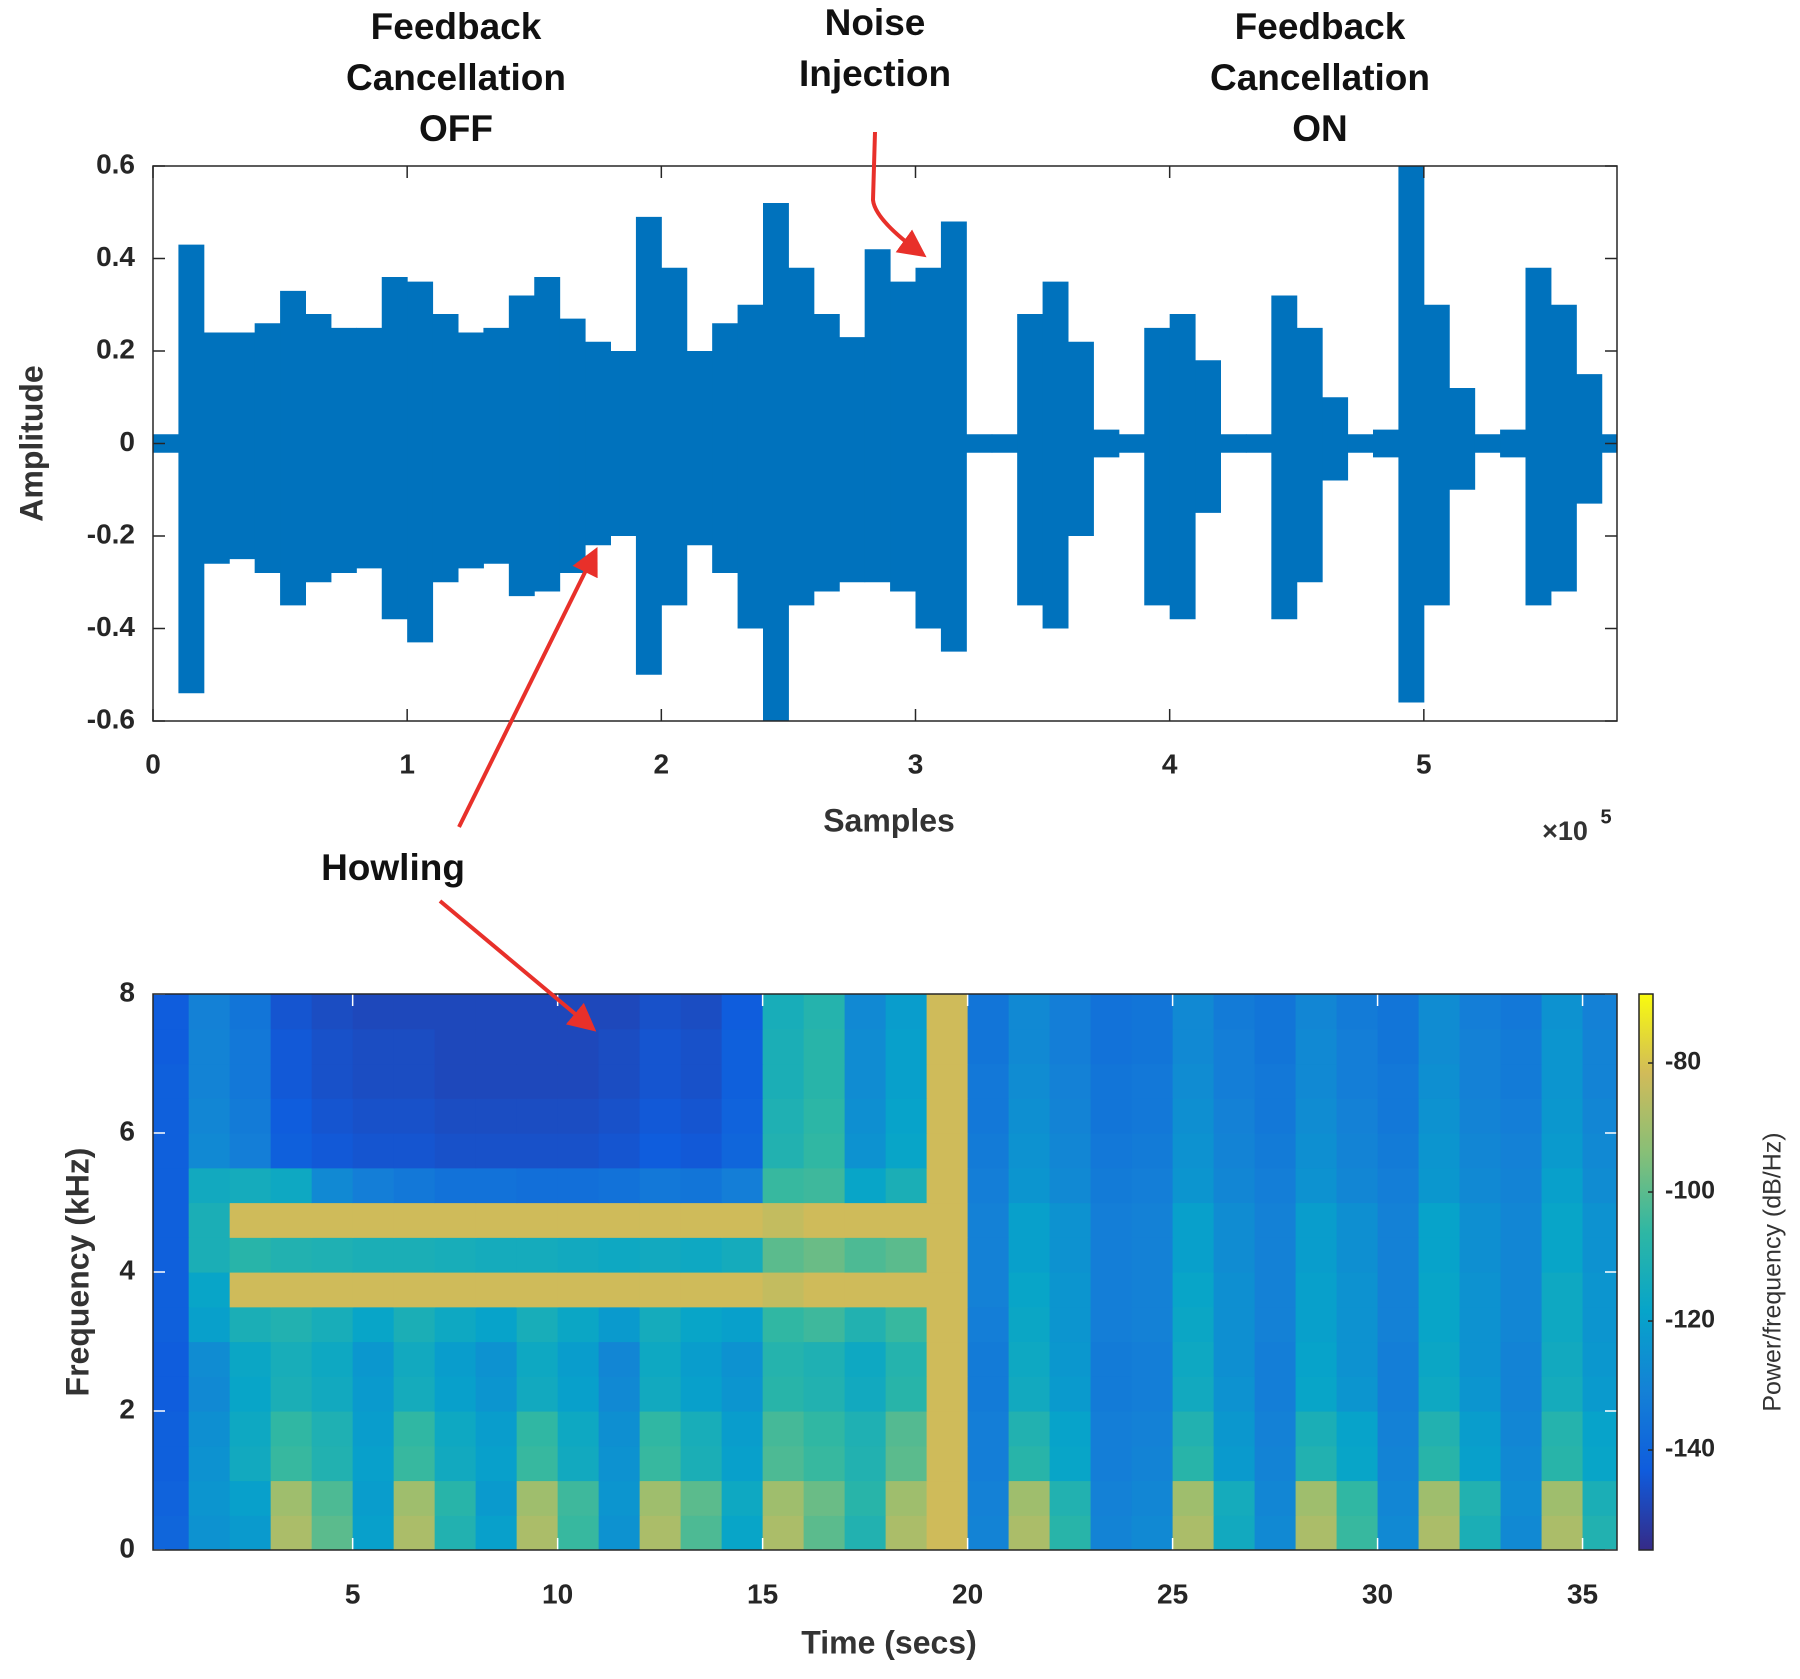 The width and height of the screenshot is (1800, 1679). I want to click on x-tick-label: 25, so click(1172, 1593).